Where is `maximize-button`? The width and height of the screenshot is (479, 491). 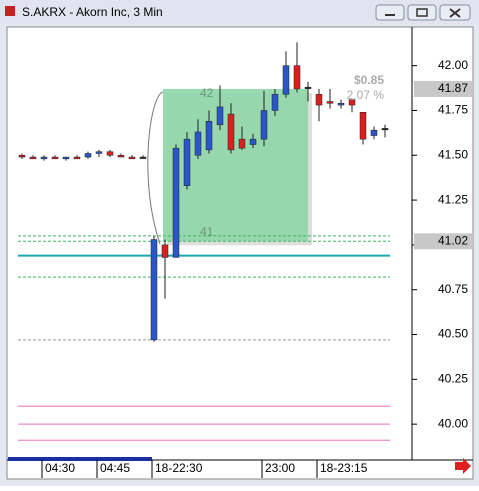
maximize-button is located at coordinates (422, 12).